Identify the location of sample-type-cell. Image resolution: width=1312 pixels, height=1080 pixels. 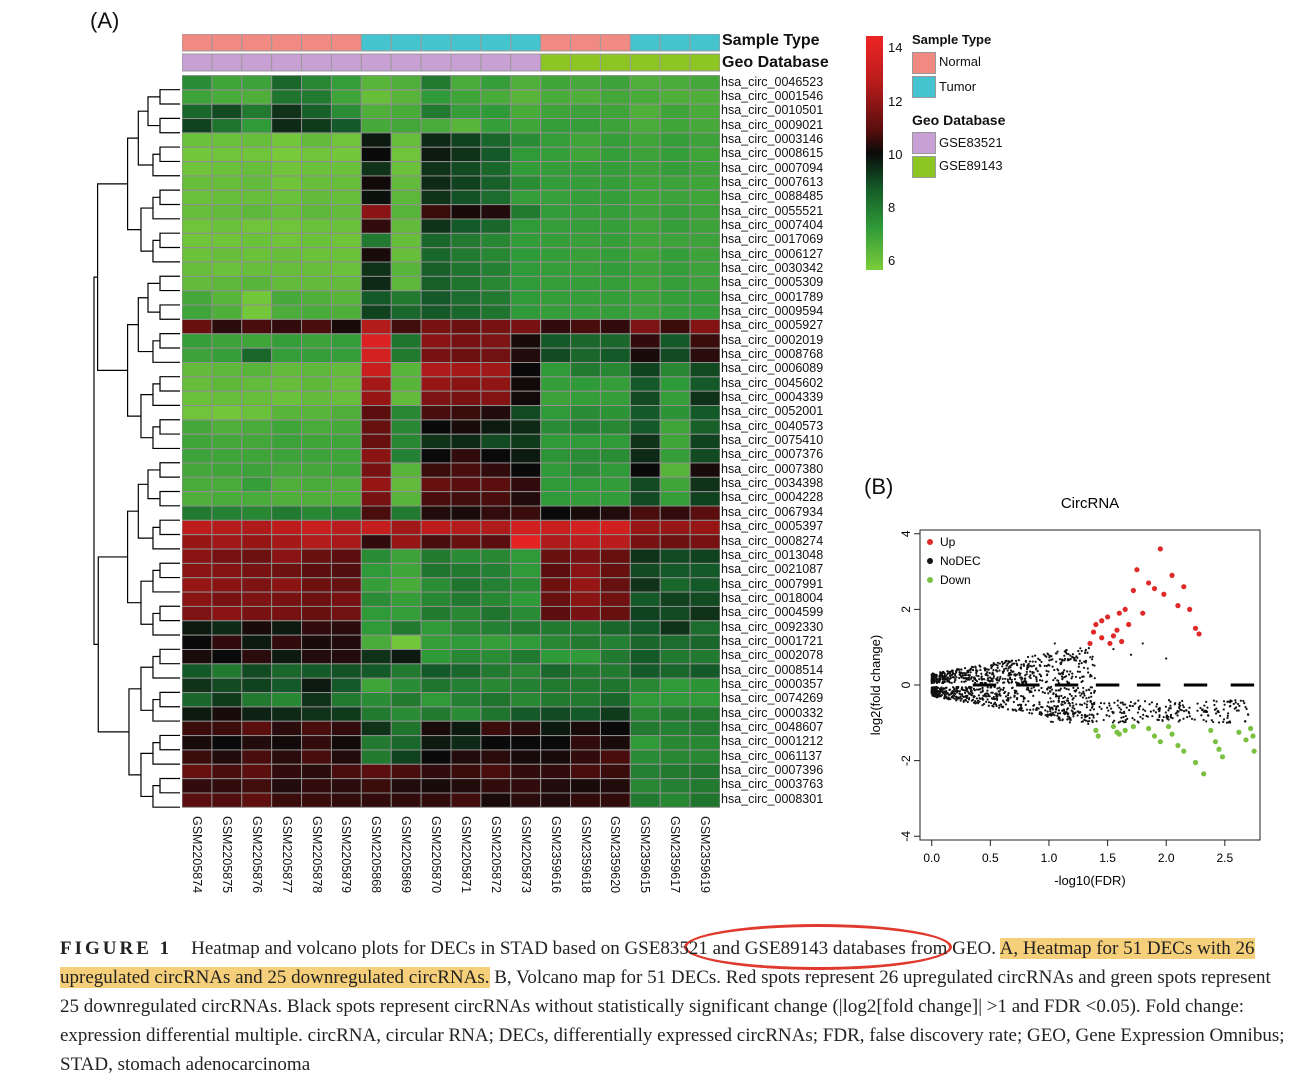
(287, 43).